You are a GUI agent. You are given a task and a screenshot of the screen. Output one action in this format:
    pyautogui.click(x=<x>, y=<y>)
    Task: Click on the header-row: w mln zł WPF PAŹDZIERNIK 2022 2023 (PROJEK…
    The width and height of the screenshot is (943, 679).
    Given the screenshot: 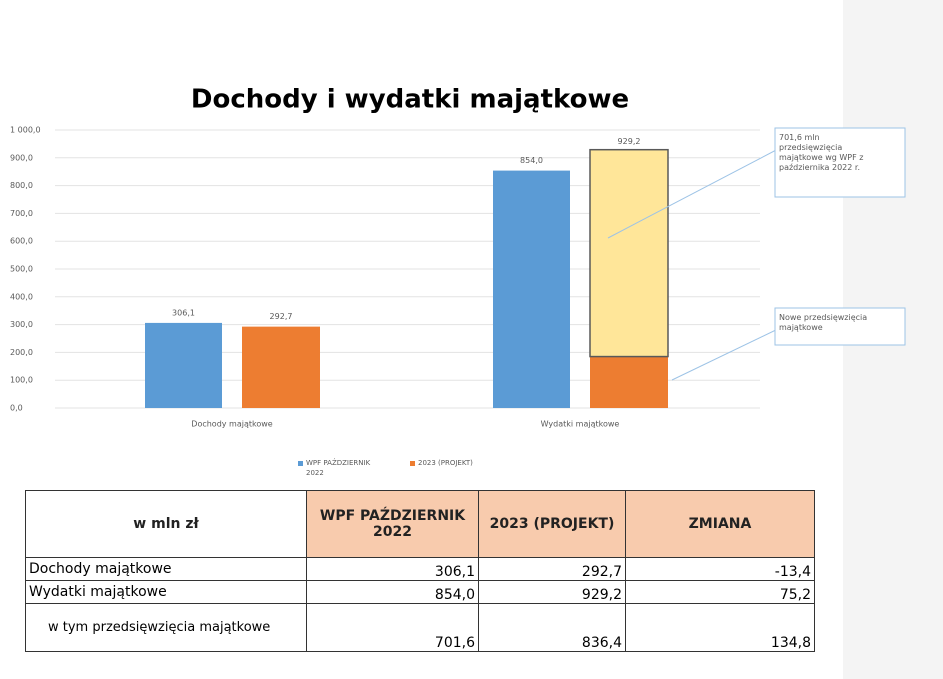 What is the action you would take?
    pyautogui.click(x=420, y=524)
    